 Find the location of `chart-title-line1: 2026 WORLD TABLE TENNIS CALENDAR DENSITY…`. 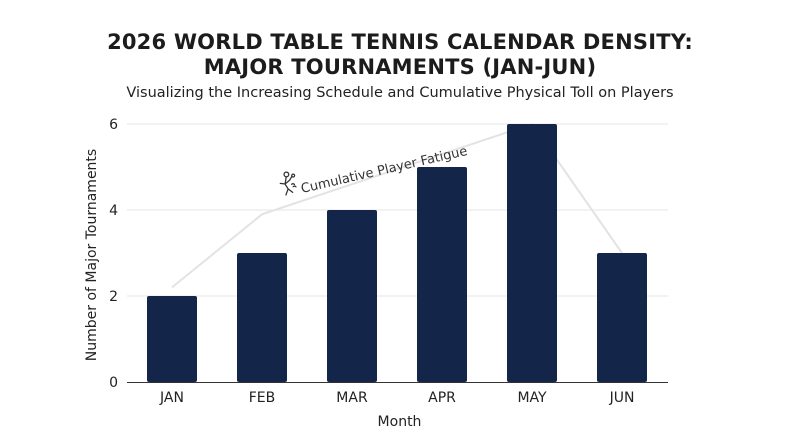

chart-title-line1: 2026 WORLD TABLE TENNIS CALENDAR DENSITY… is located at coordinates (400, 42).